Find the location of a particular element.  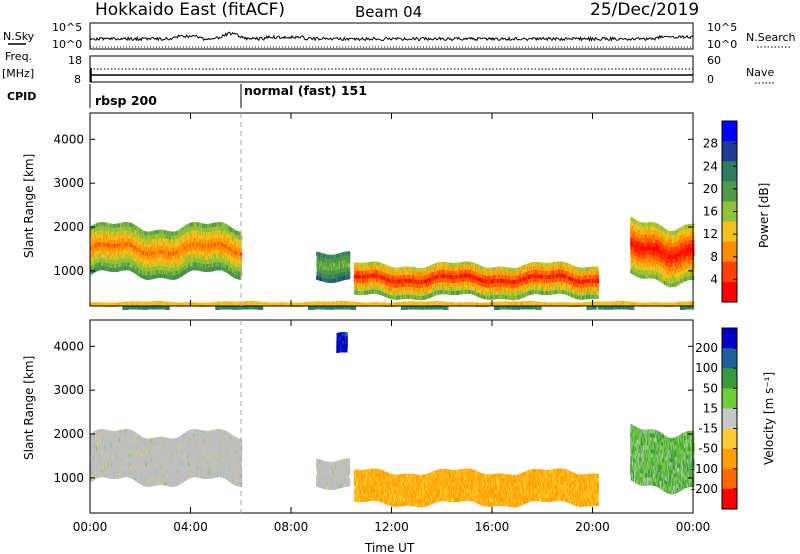

cpid-segment-2: normal (fast) 151 is located at coordinates (305, 90).